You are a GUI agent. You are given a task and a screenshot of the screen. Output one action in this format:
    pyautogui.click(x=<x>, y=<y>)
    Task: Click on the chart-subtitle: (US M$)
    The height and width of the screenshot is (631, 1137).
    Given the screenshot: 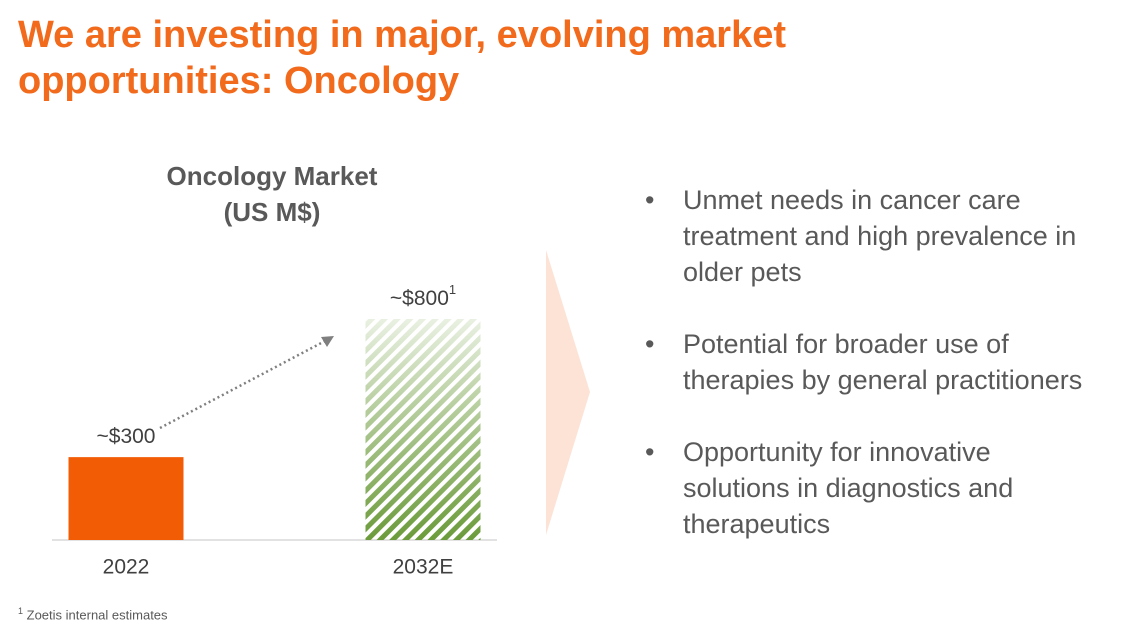 What is the action you would take?
    pyautogui.click(x=272, y=212)
    